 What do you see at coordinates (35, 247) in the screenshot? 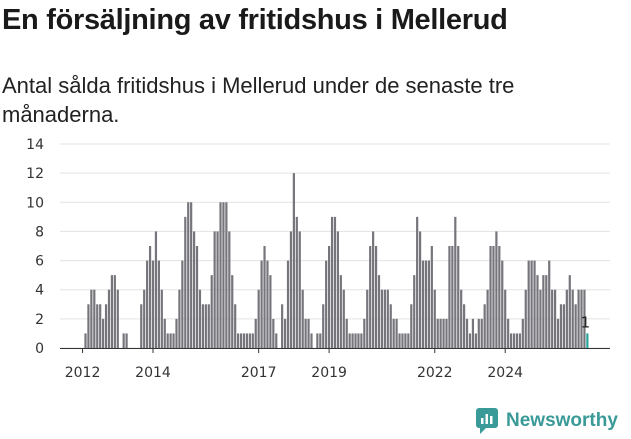
I see `y-axis: 0 2 4 6 8 10 12 14` at bounding box center [35, 247].